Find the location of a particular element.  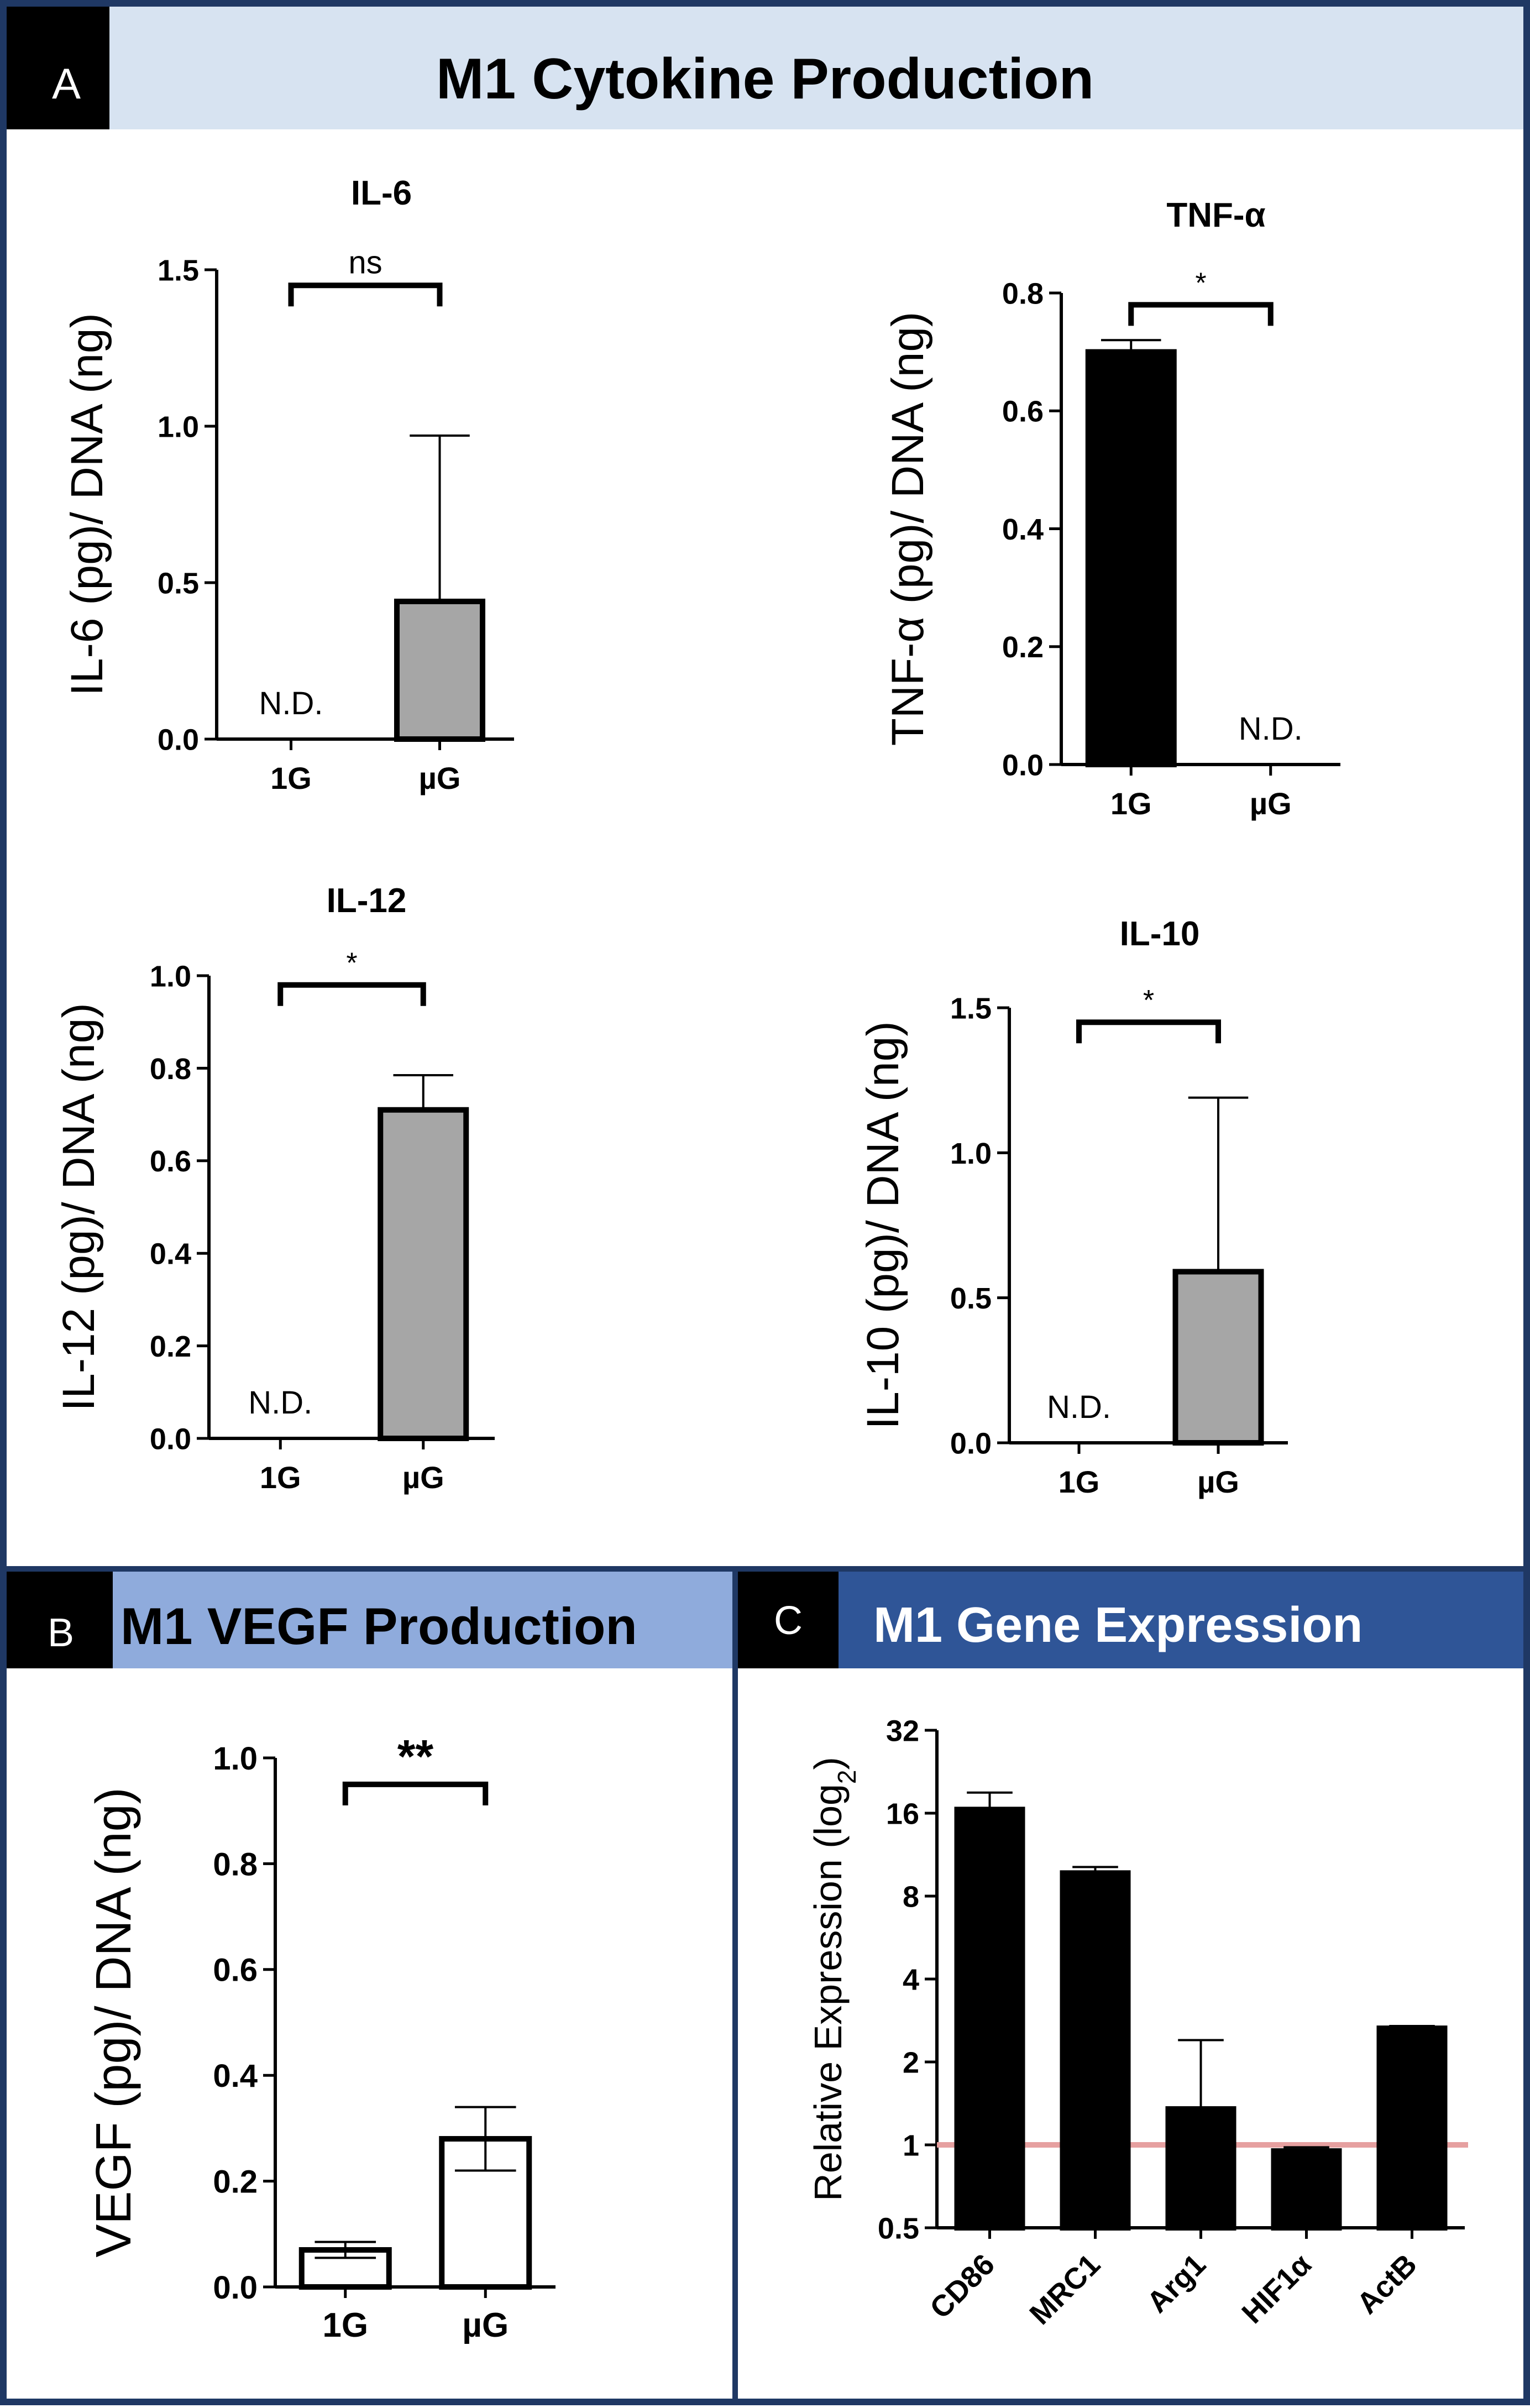

vegf-ytick-label: 0.0 is located at coordinates (235, 2288).